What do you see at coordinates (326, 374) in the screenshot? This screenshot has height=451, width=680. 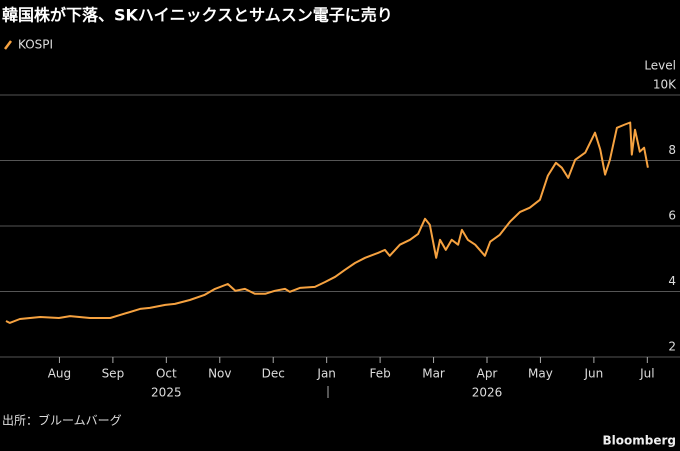 I see `x-tick-label: Jan` at bounding box center [326, 374].